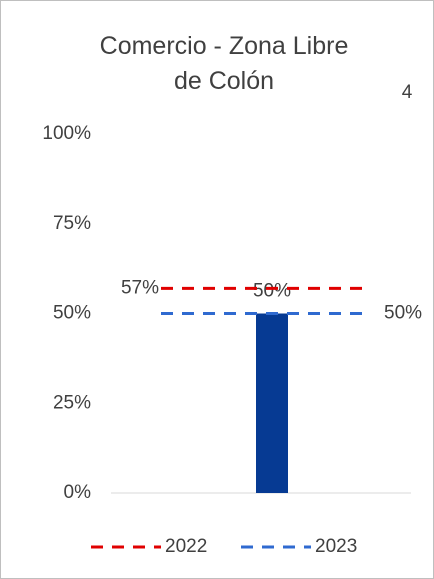 This screenshot has width=434, height=579. What do you see at coordinates (336, 546) in the screenshot?
I see `legend-label: 2023` at bounding box center [336, 546].